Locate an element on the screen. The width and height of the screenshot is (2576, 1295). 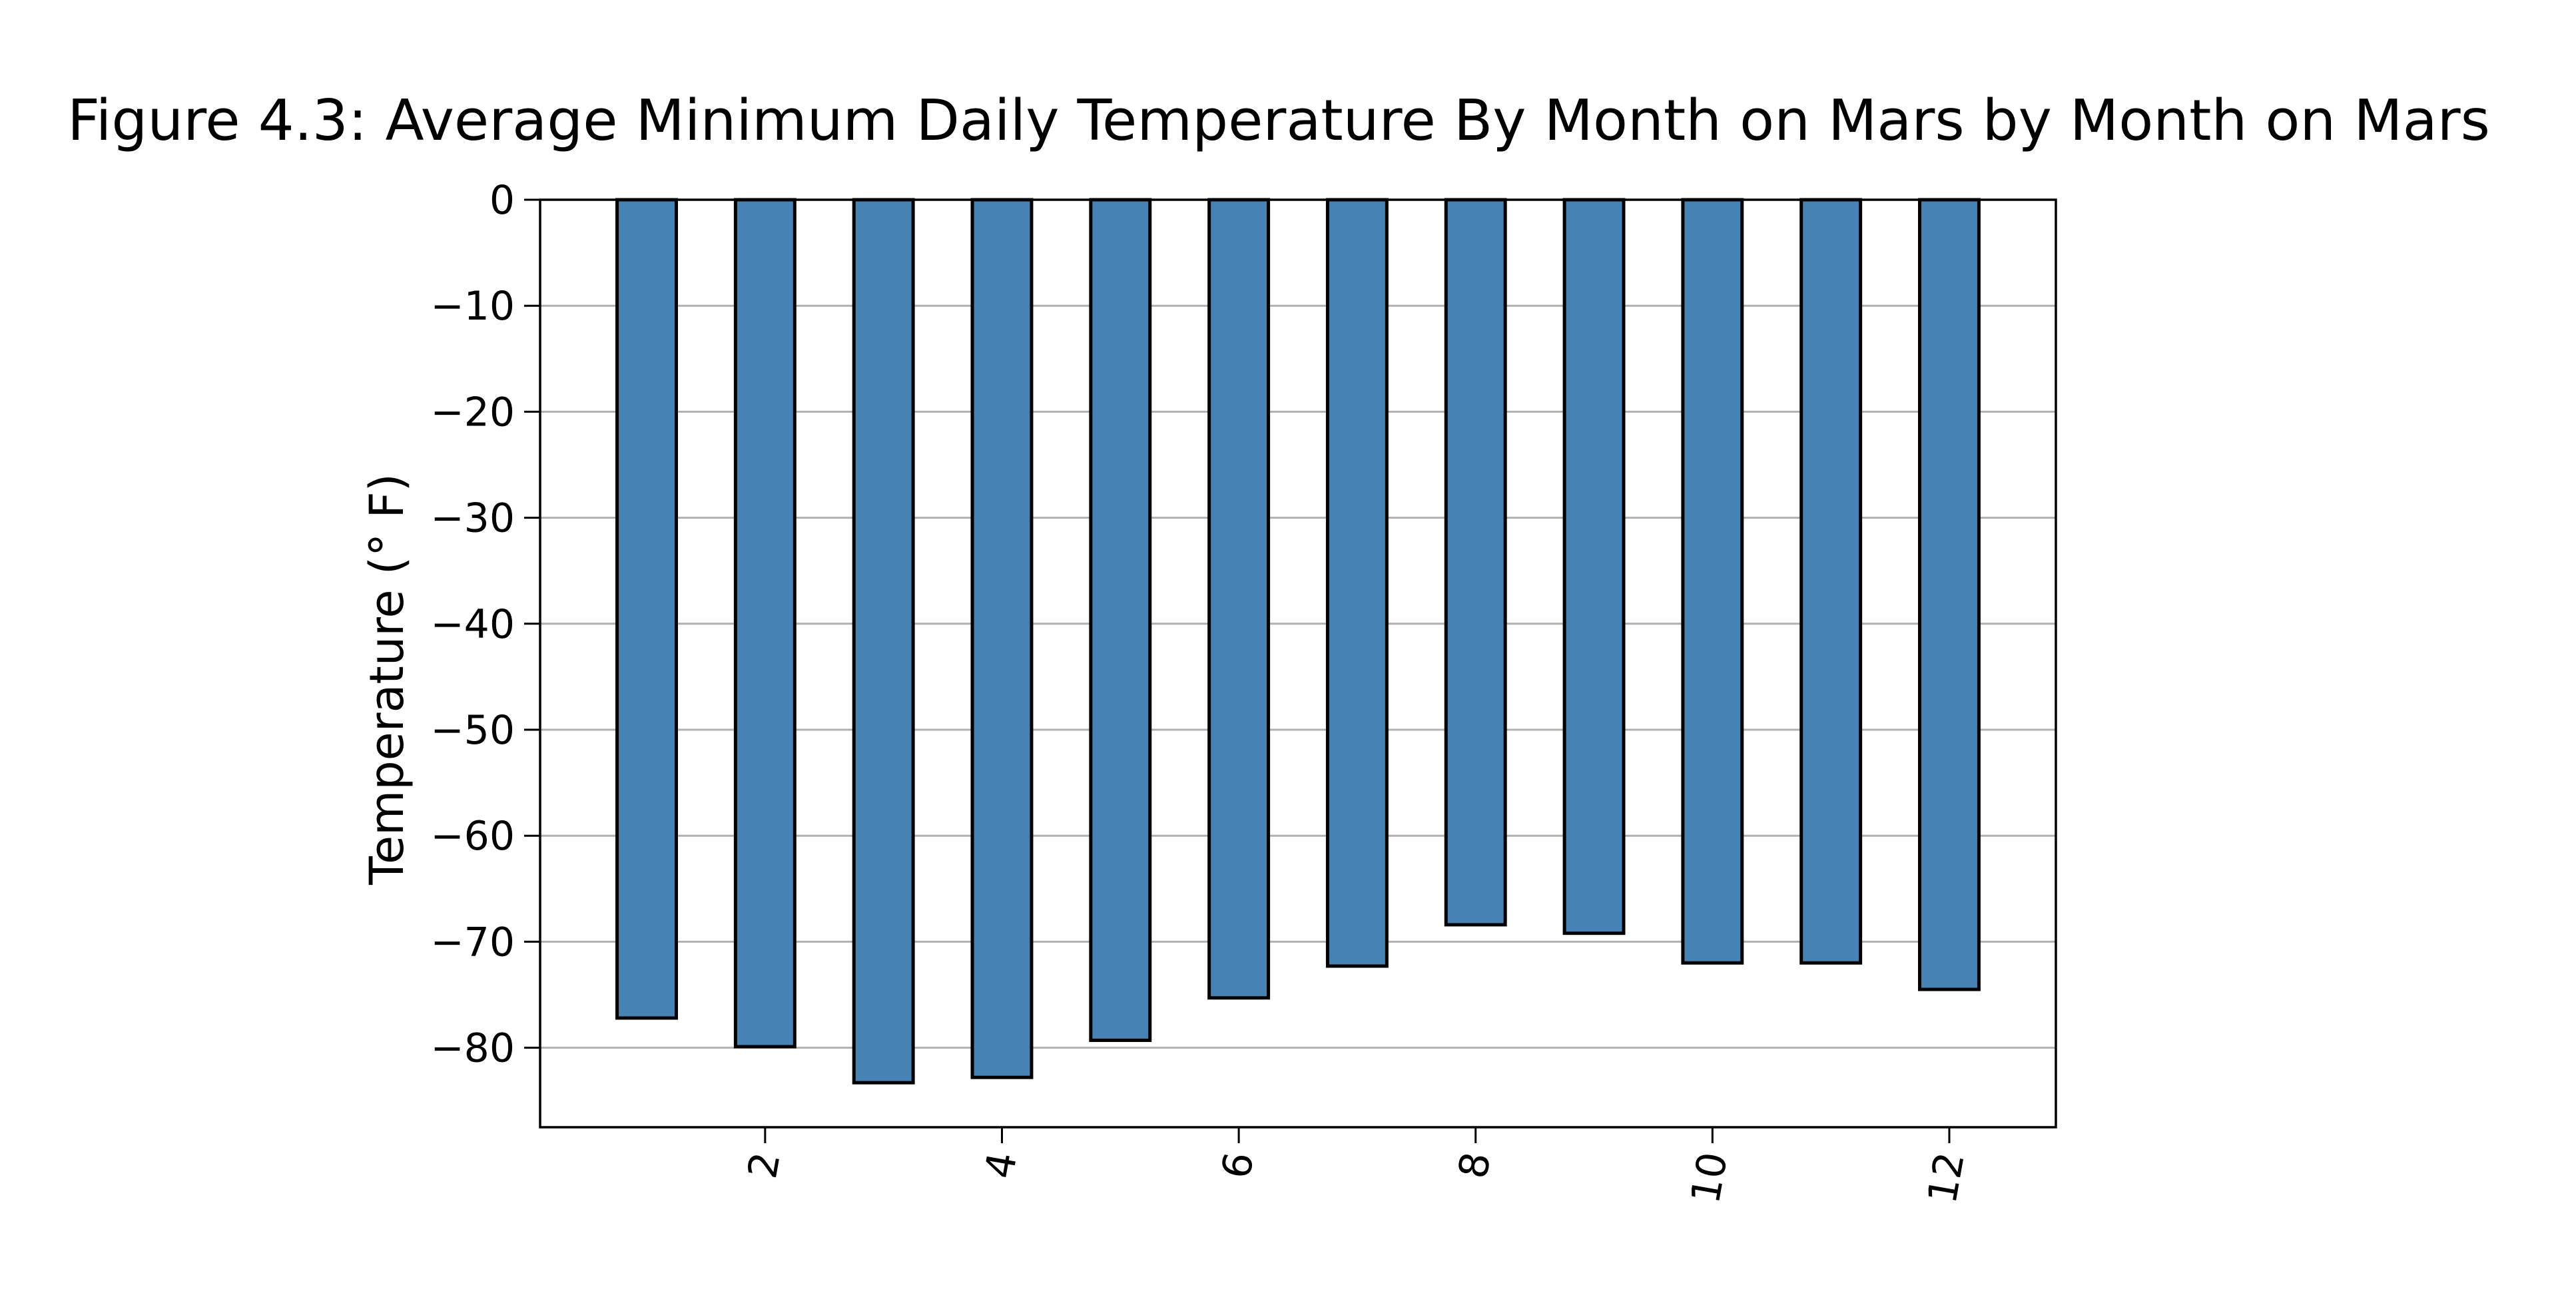
x-ticks: 2 4 6 8 10 12 is located at coordinates (1356, 1167).